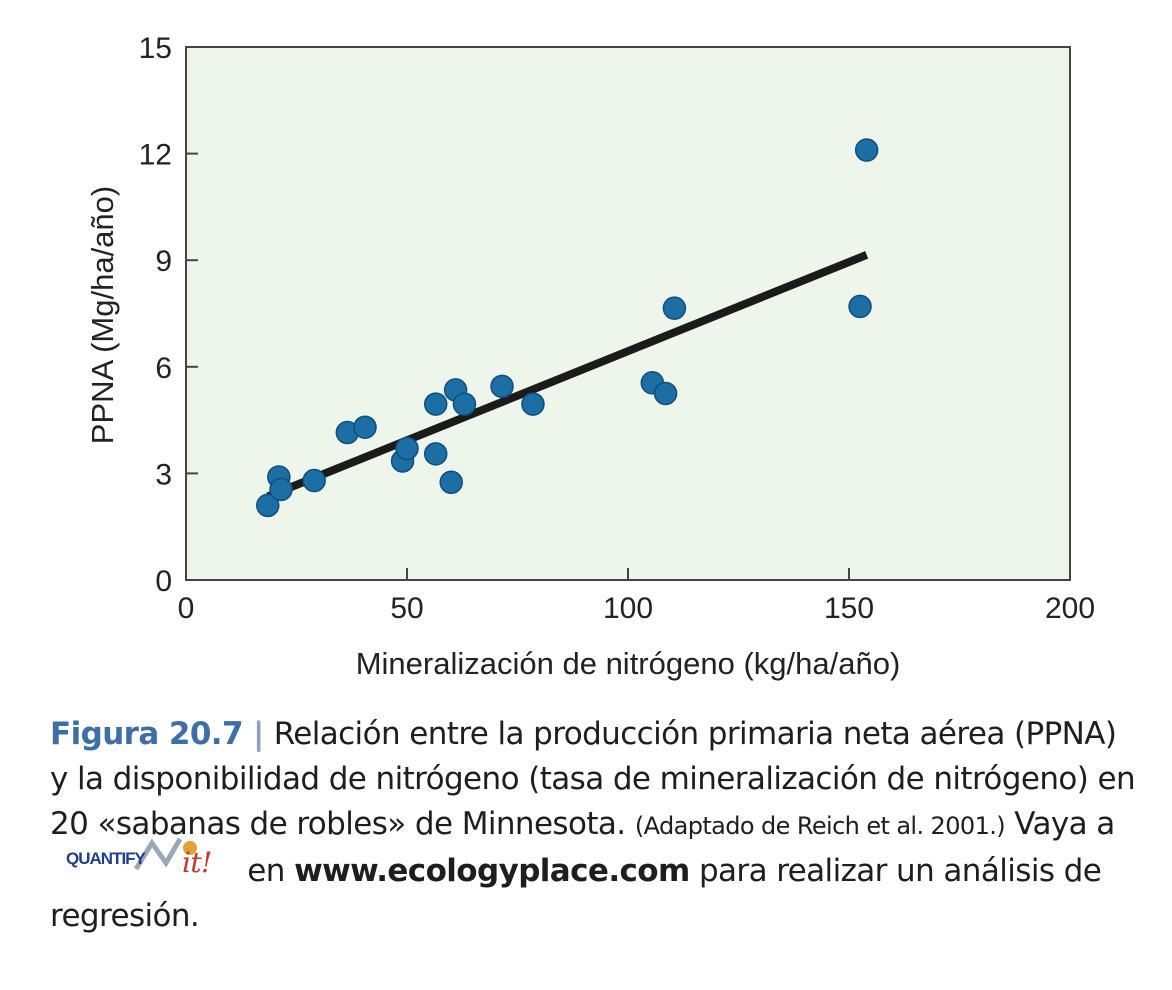  Describe the element at coordinates (406, 608) in the screenshot. I see `x-tick-label: 50` at that location.